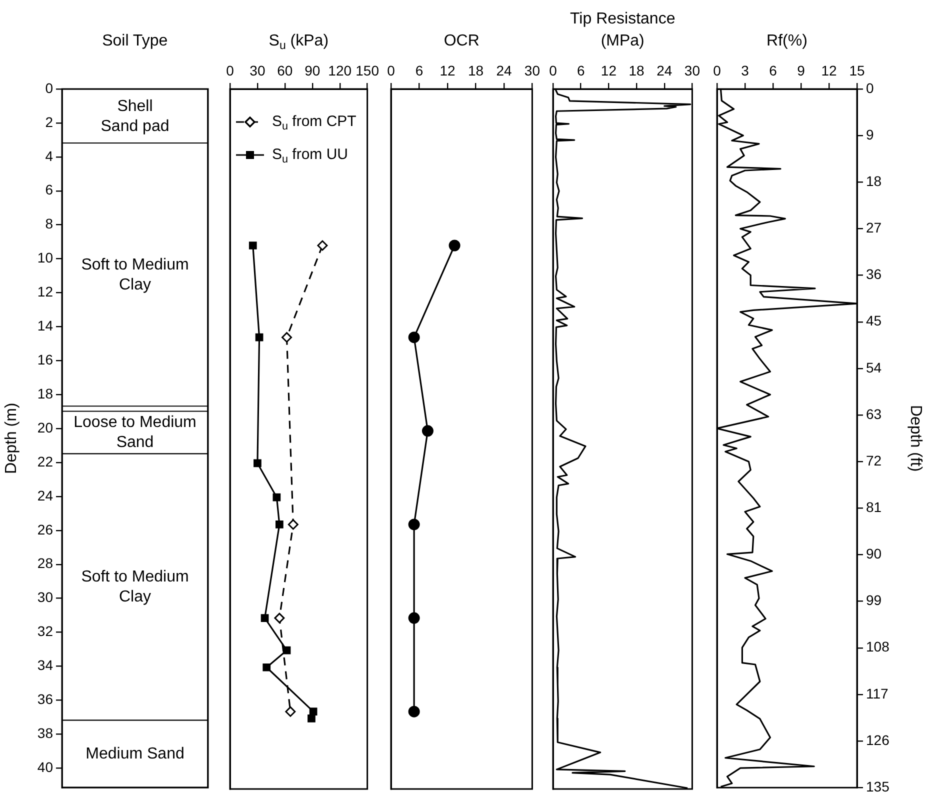 Image resolution: width=927 pixels, height=799 pixels. Describe the element at coordinates (878, 740) in the screenshot. I see `y2-tick-label: 126` at that location.